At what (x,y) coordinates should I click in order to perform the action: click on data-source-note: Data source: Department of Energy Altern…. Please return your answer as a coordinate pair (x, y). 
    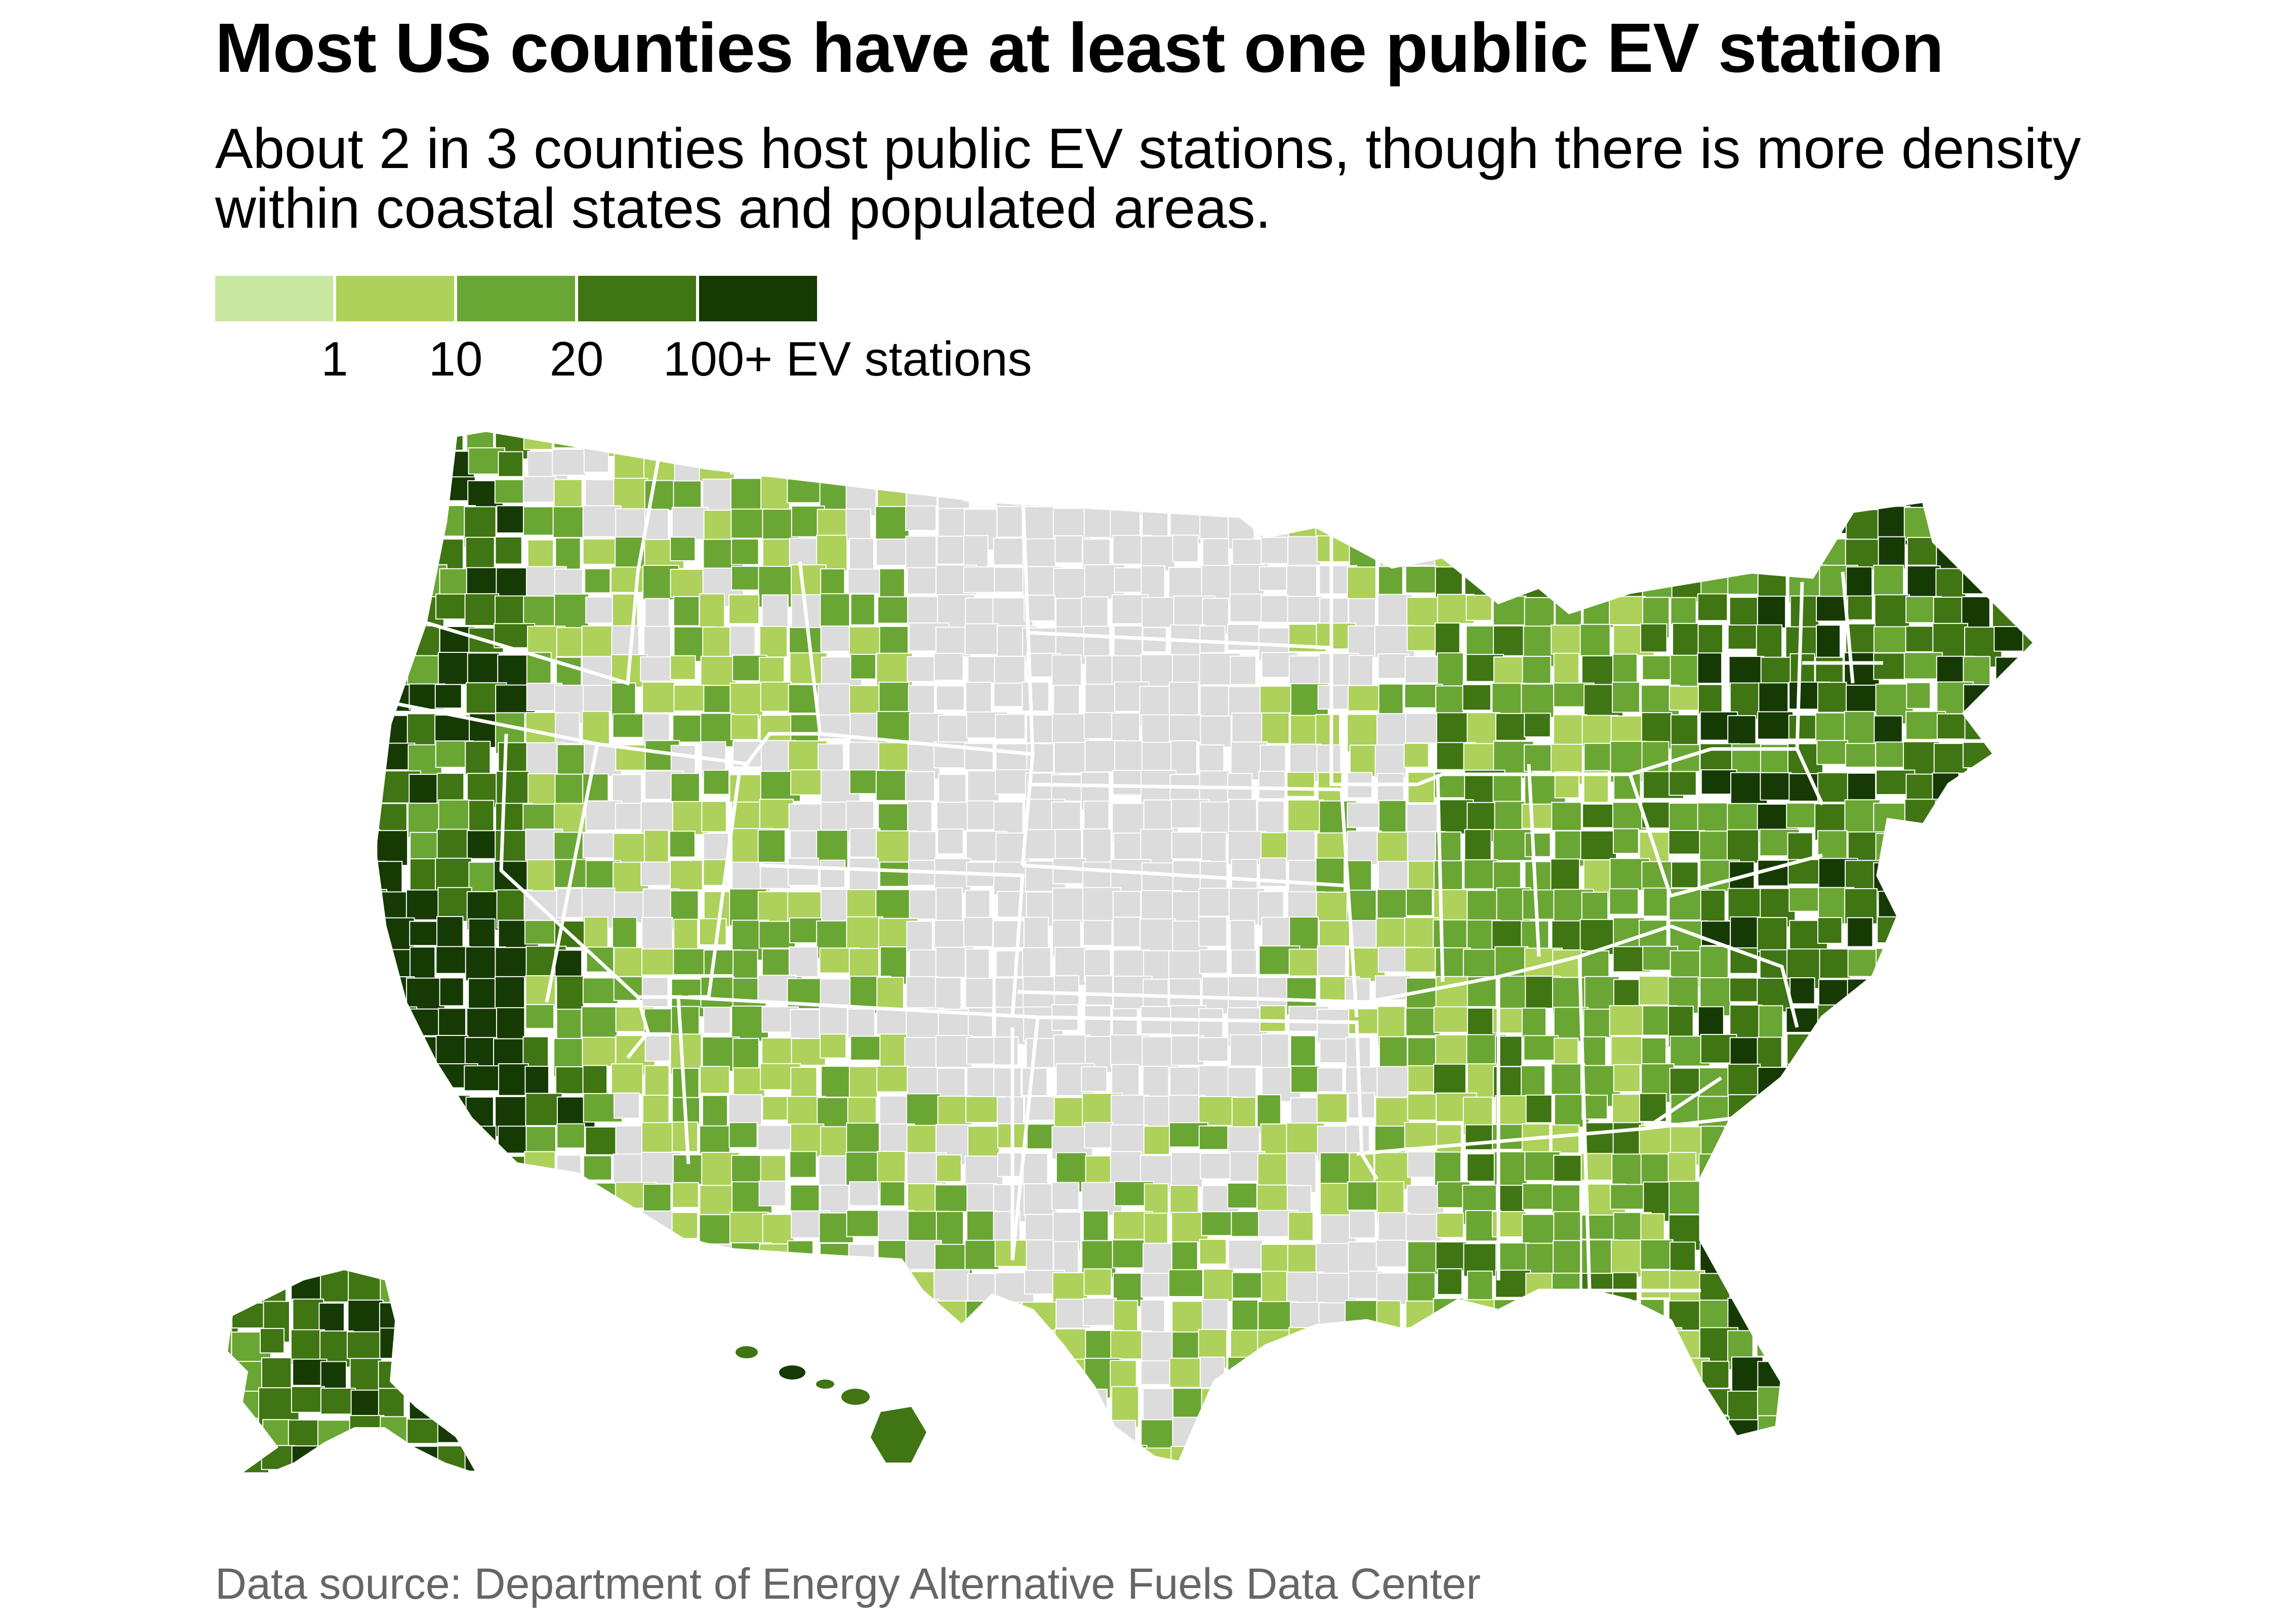
    Looking at the image, I should click on (848, 1584).